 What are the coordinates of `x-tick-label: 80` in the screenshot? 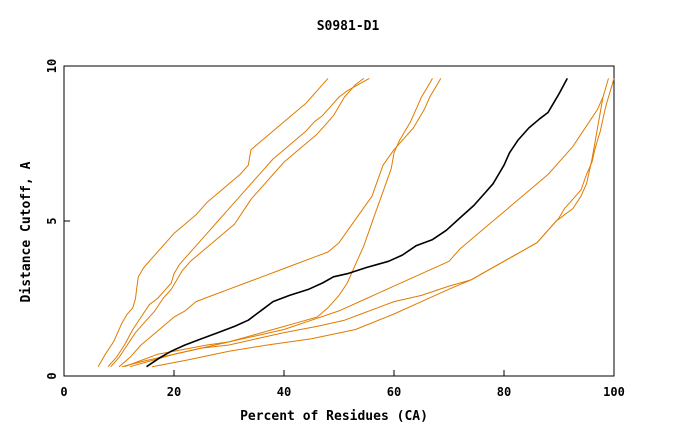 It's located at (504, 392).